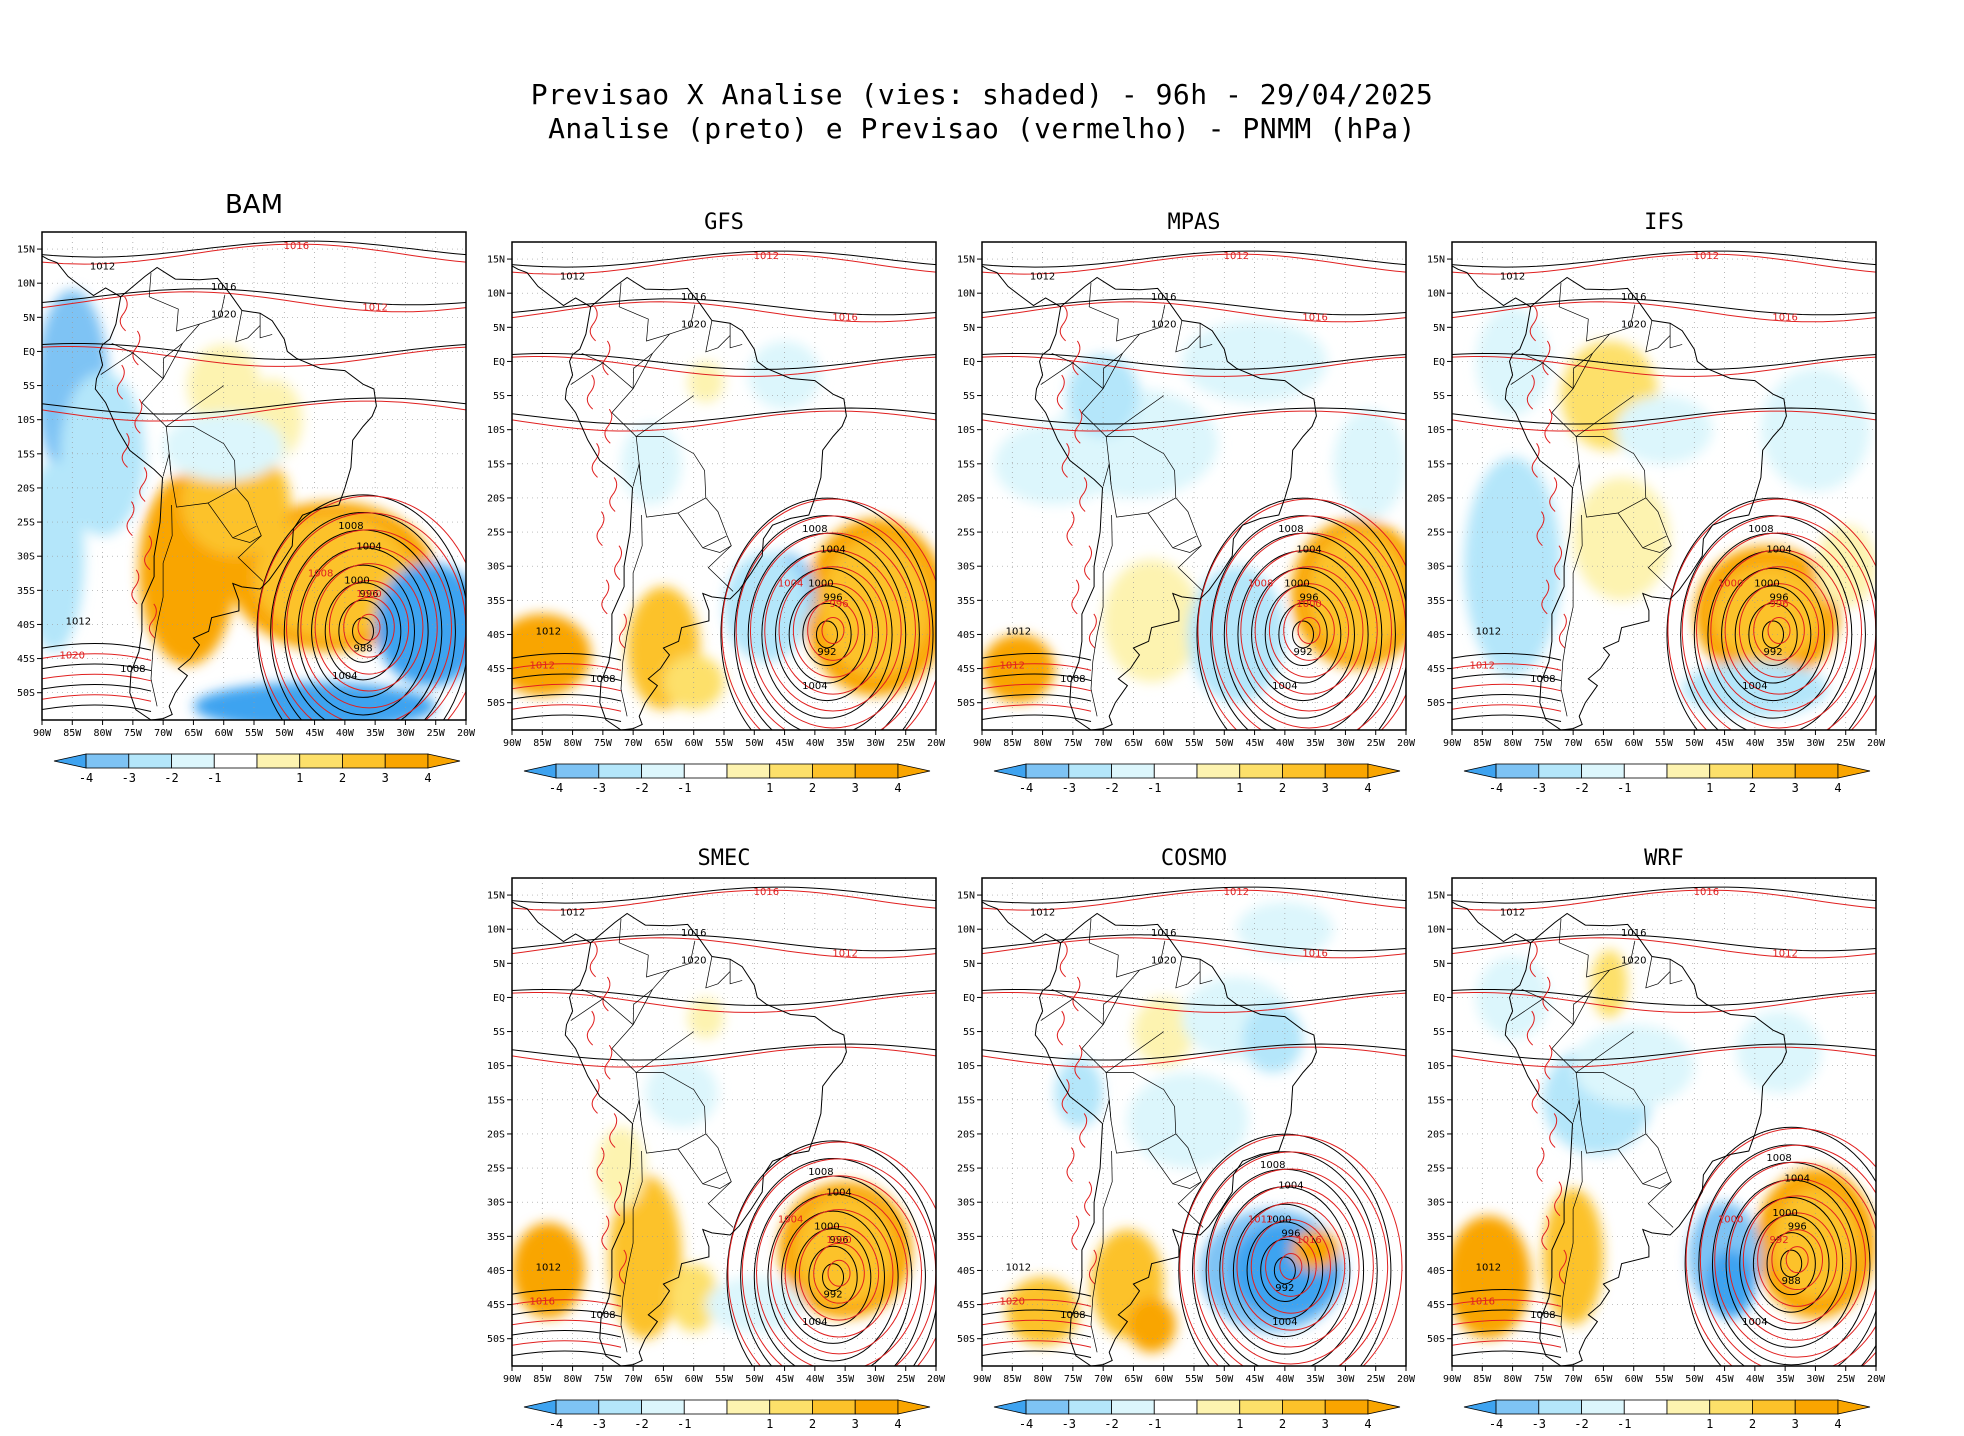 The width and height of the screenshot is (1964, 1436). I want to click on lat-label: 30S, so click(496, 1203).